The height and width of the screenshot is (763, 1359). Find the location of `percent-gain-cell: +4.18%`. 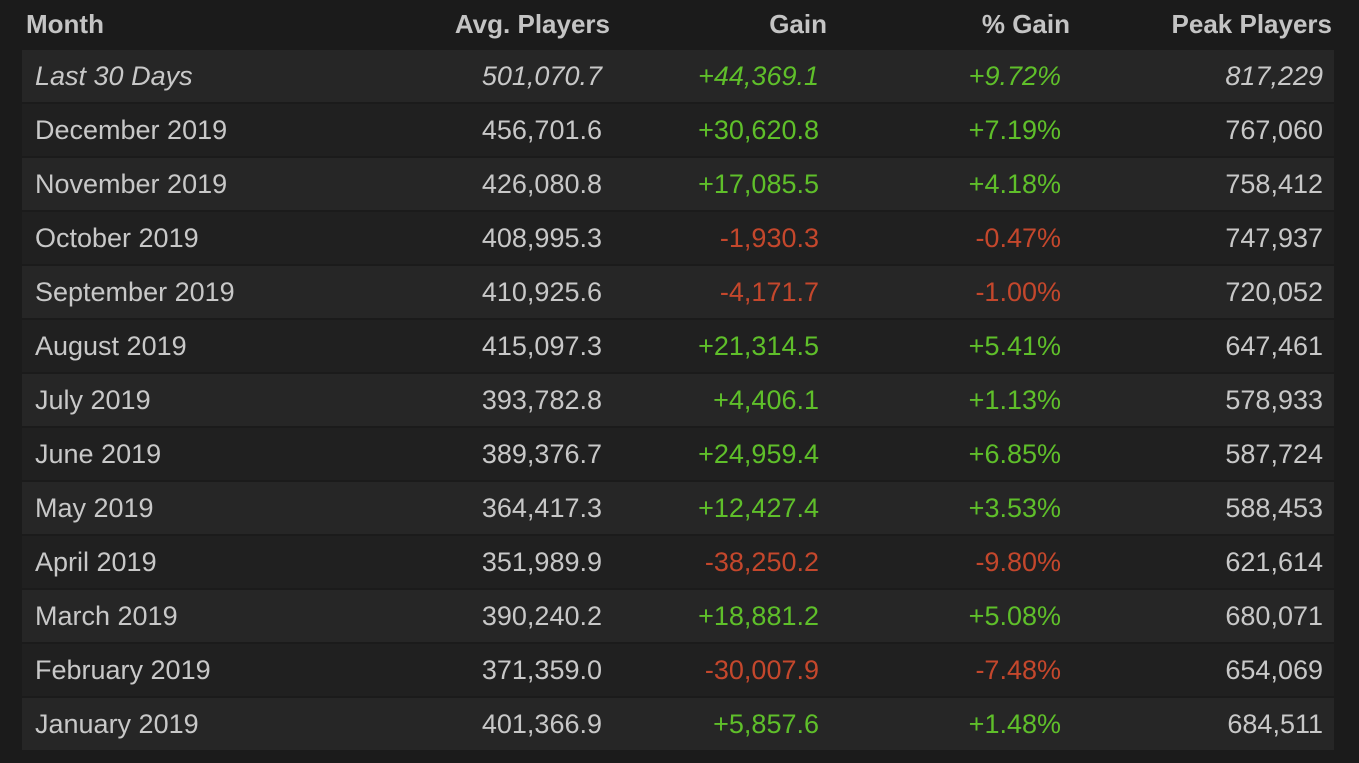

percent-gain-cell: +4.18% is located at coordinates (1014, 184).